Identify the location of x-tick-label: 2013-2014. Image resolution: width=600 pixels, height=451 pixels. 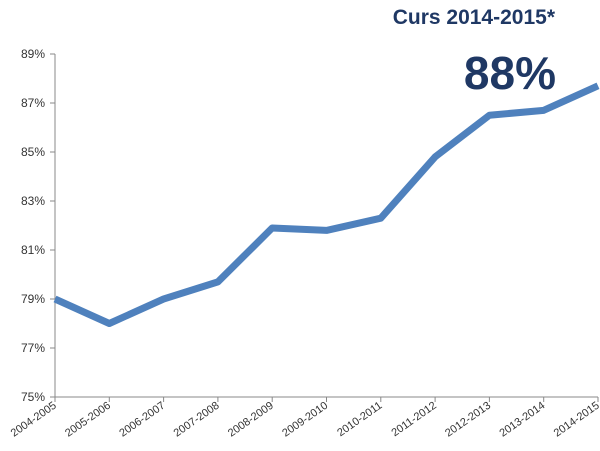
(522, 420).